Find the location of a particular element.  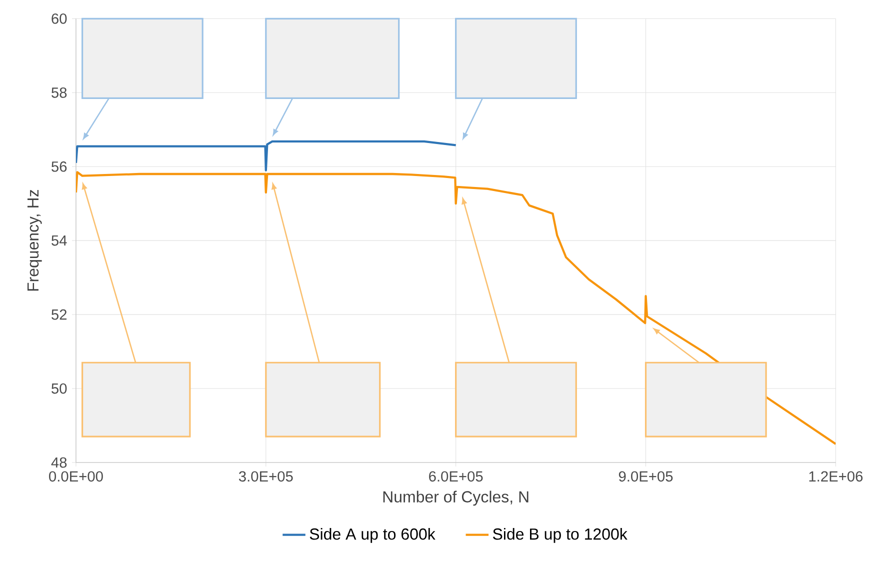

y-tick-label: 56 is located at coordinates (59, 166).